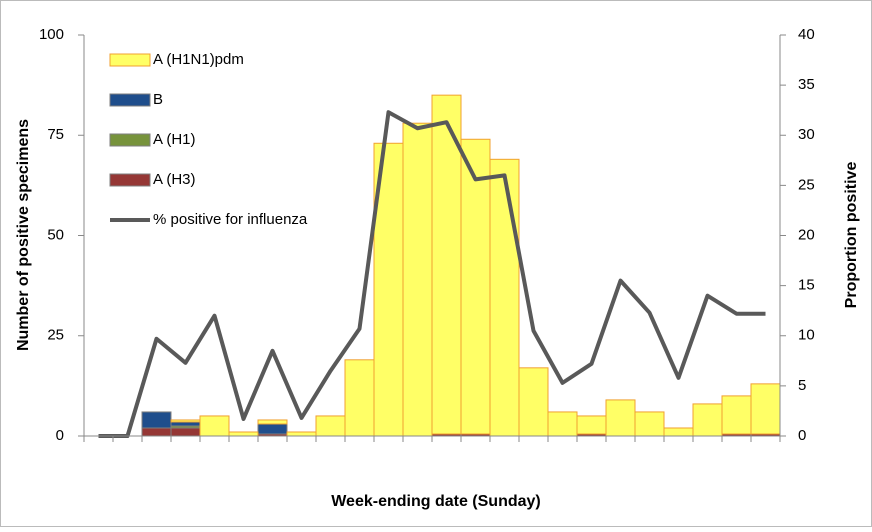 Image resolution: width=872 pixels, height=532 pixels. Describe the element at coordinates (802, 435) in the screenshot. I see `y2-tick-label: 0` at that location.